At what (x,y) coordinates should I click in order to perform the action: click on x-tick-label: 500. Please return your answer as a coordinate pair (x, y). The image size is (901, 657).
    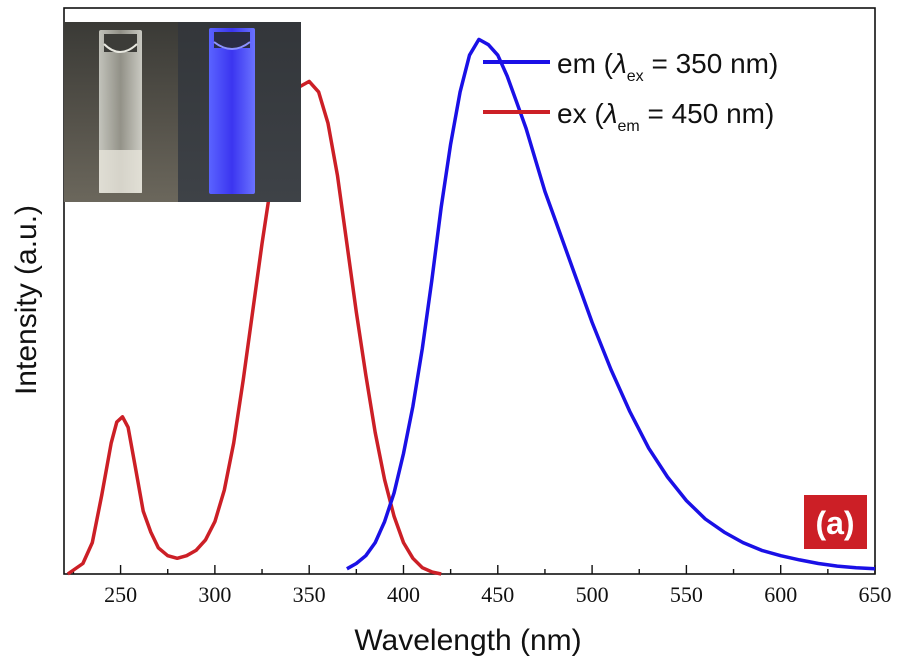
    Looking at the image, I should click on (592, 594).